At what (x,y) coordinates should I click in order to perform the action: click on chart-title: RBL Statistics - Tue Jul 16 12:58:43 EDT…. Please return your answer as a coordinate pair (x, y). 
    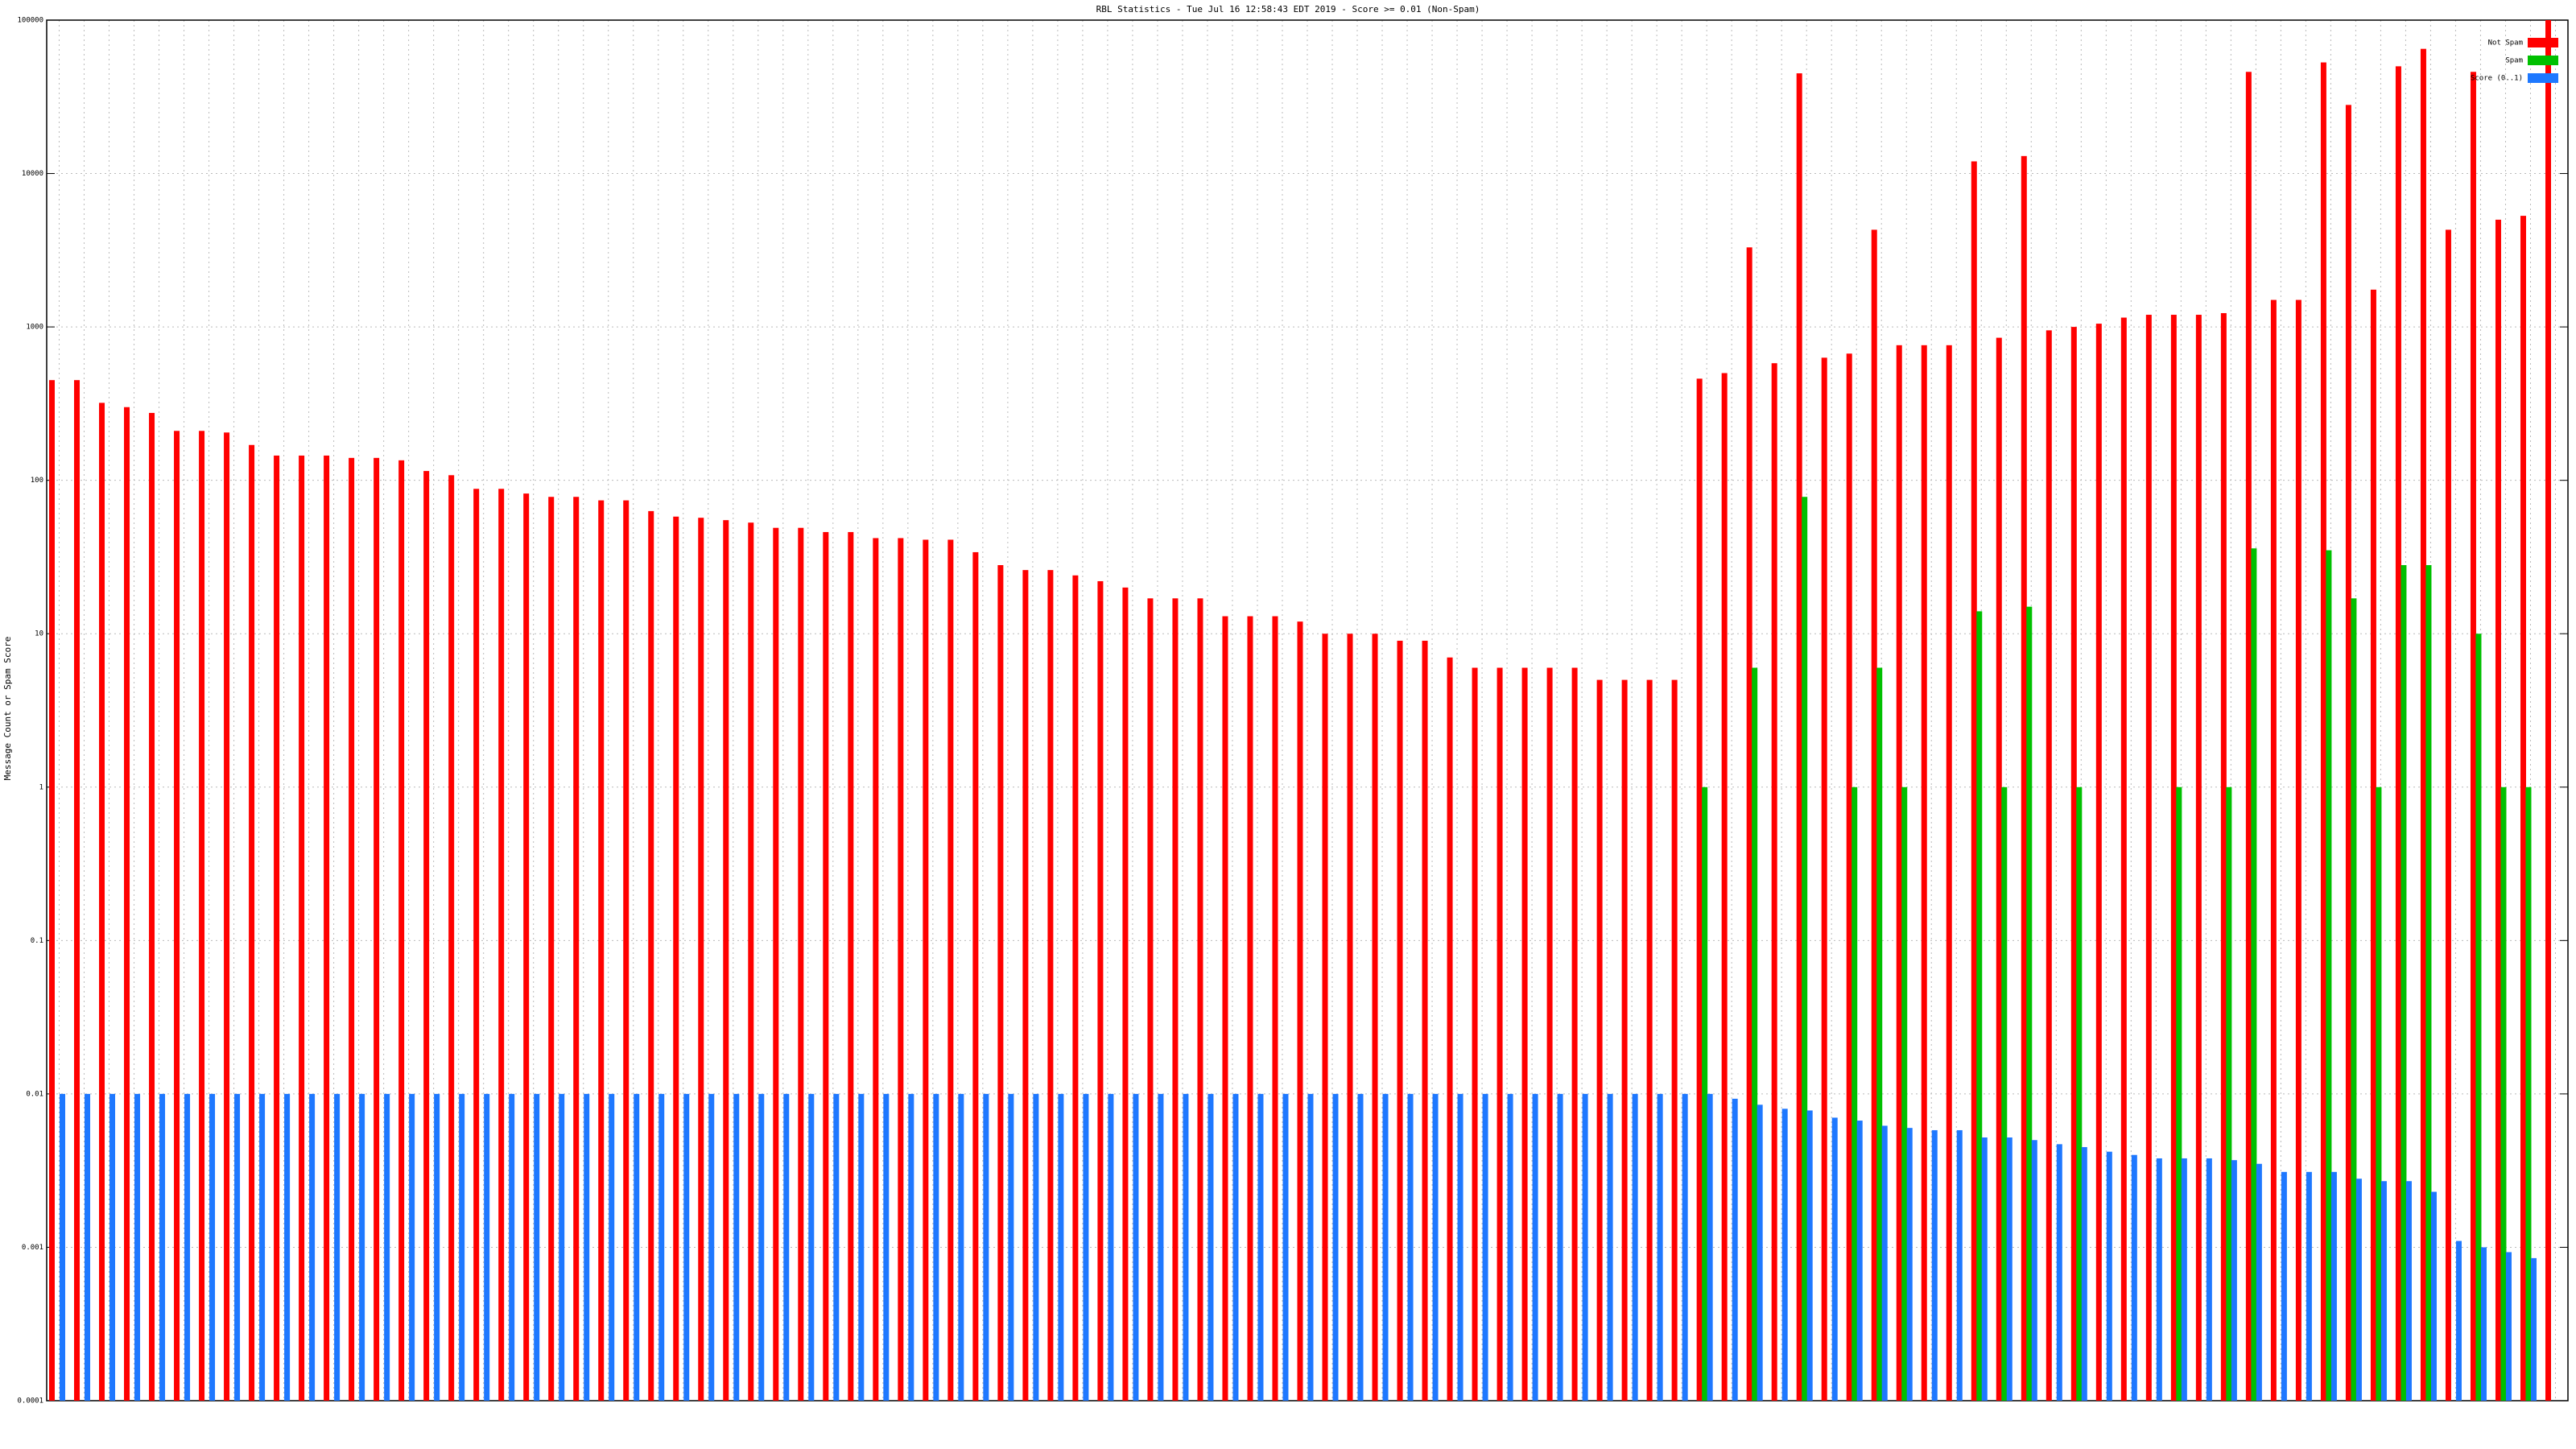
    Looking at the image, I should click on (1288, 9).